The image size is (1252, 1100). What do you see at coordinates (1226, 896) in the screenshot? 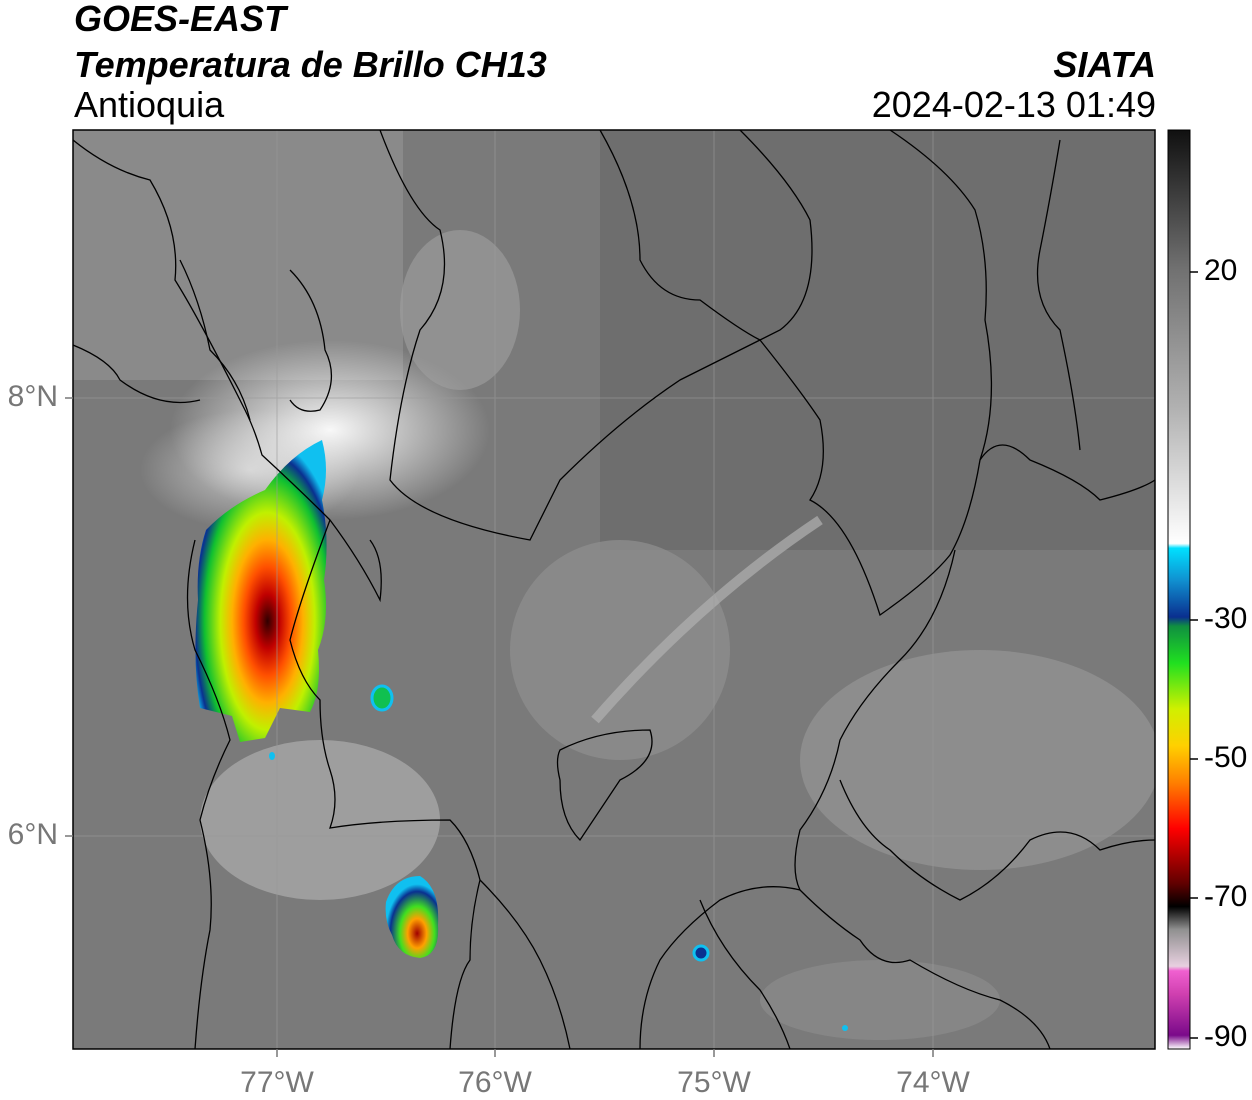
I see `colorbar-label-minus70: -70` at bounding box center [1226, 896].